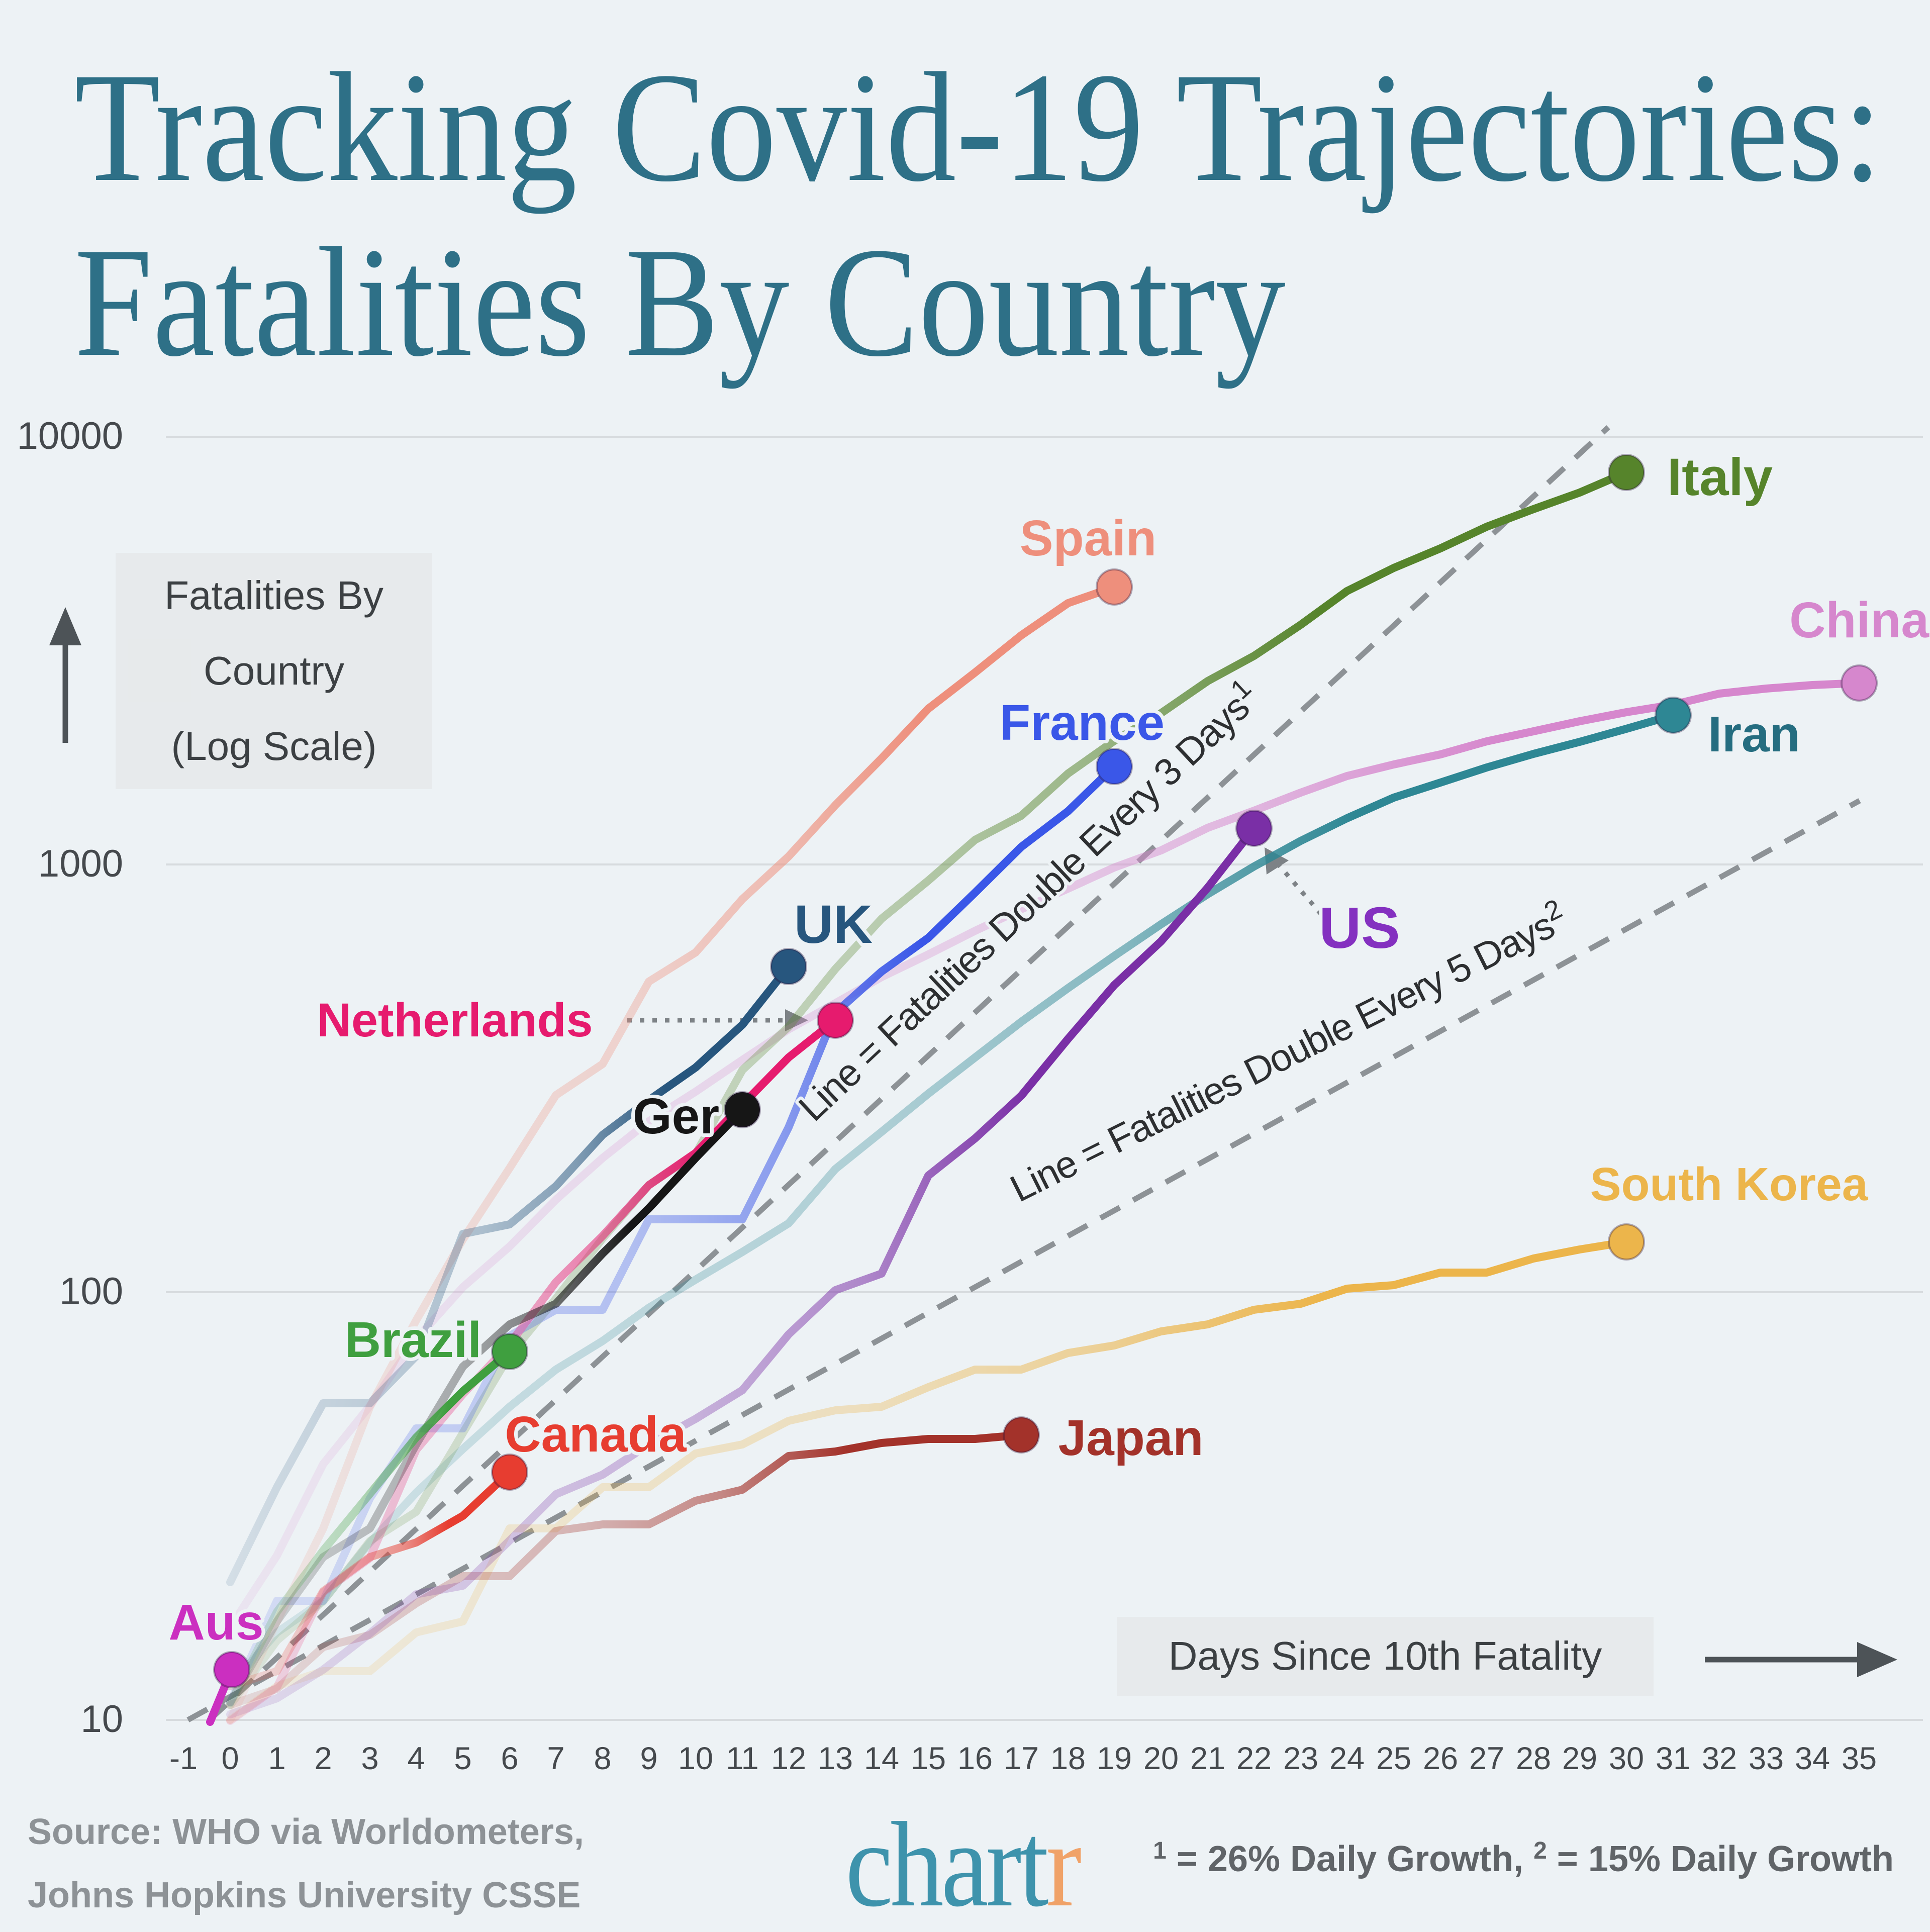  I want to click on svg-text: 5, so click(462, 1758).